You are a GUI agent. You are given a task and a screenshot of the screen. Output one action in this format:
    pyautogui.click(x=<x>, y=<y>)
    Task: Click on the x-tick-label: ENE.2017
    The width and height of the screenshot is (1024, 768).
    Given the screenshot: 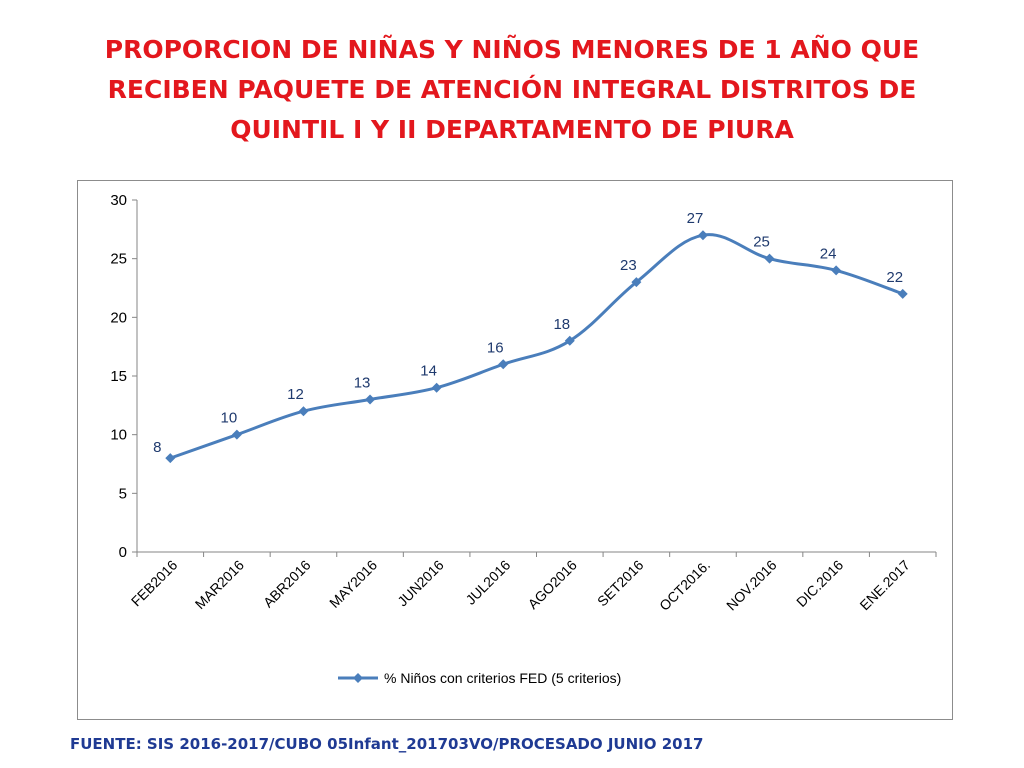 What is the action you would take?
    pyautogui.click(x=884, y=585)
    